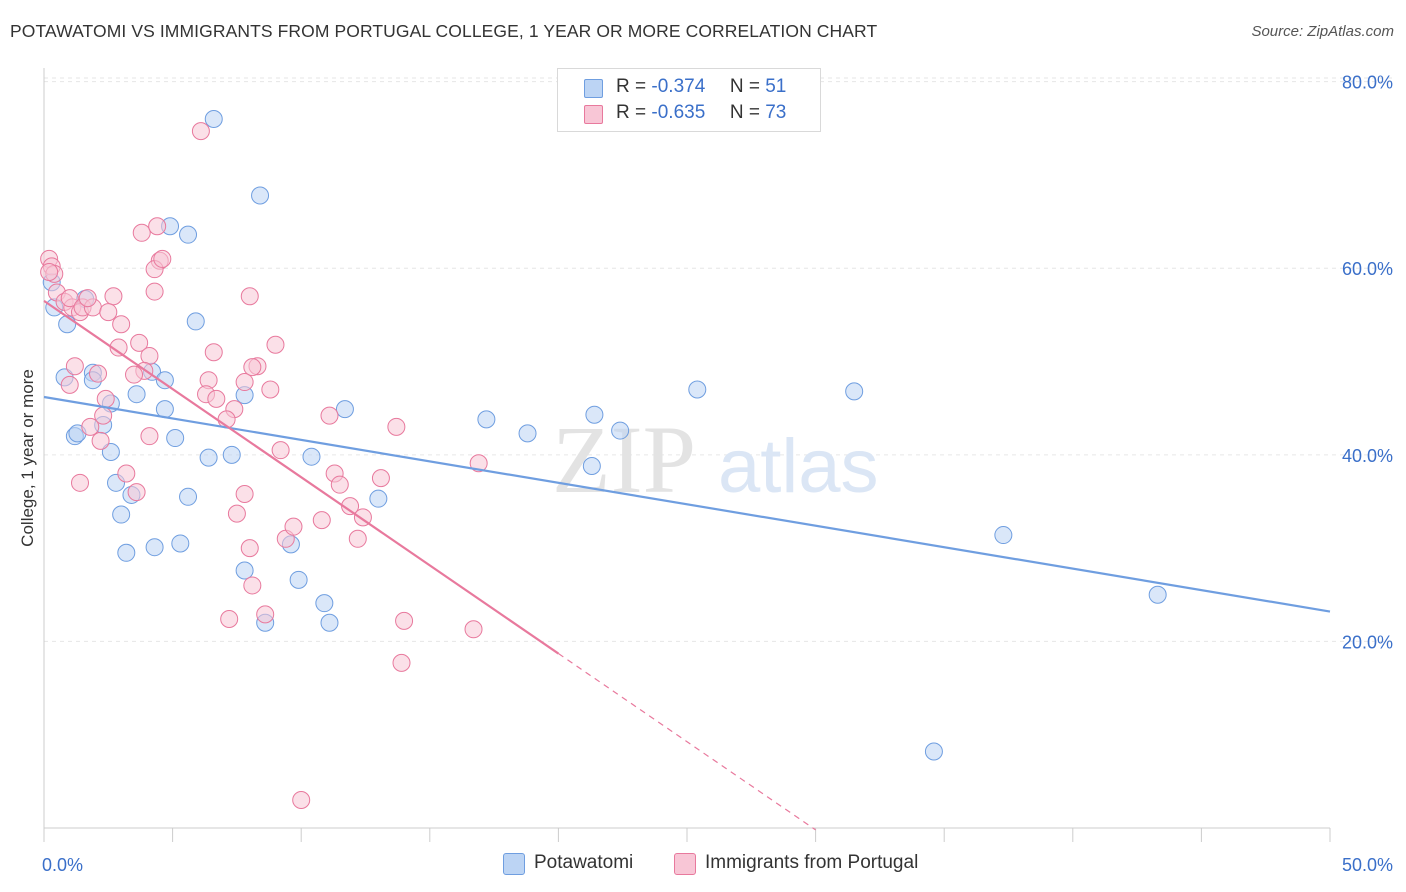  Describe the element at coordinates (678, 86) in the screenshot. I see `legend-r-value: -0.374` at that location.